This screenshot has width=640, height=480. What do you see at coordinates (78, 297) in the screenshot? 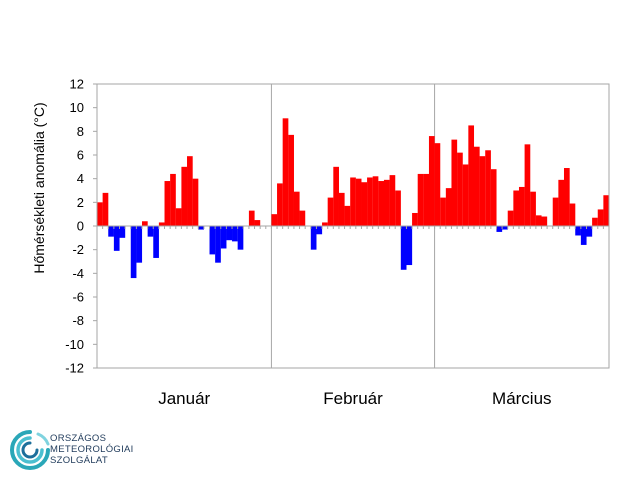
I see `y-tick-label: -6` at bounding box center [78, 297].